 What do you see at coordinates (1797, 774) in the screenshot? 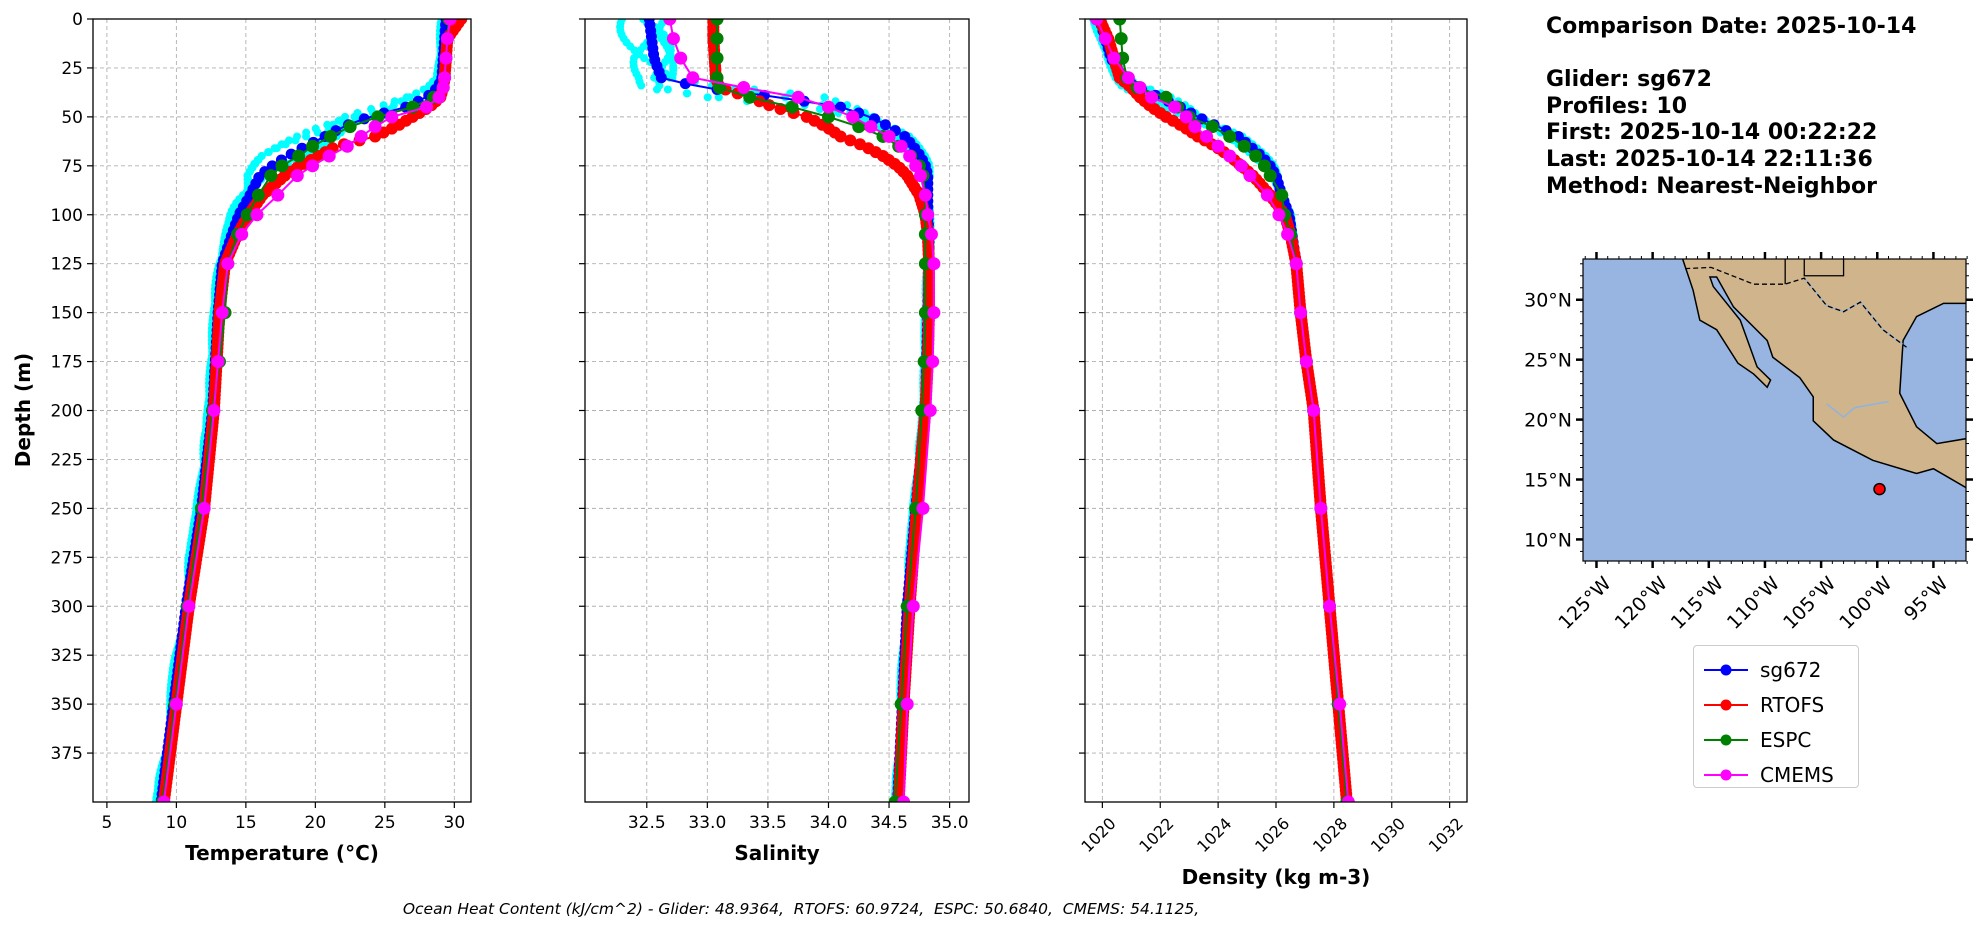
I see `legend-label: CMEMS` at bounding box center [1797, 774].